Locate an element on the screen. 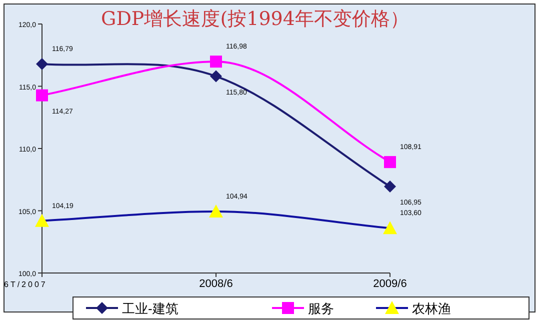 The image size is (540, 320). x-tick-label: 2008/6 is located at coordinates (216, 284).